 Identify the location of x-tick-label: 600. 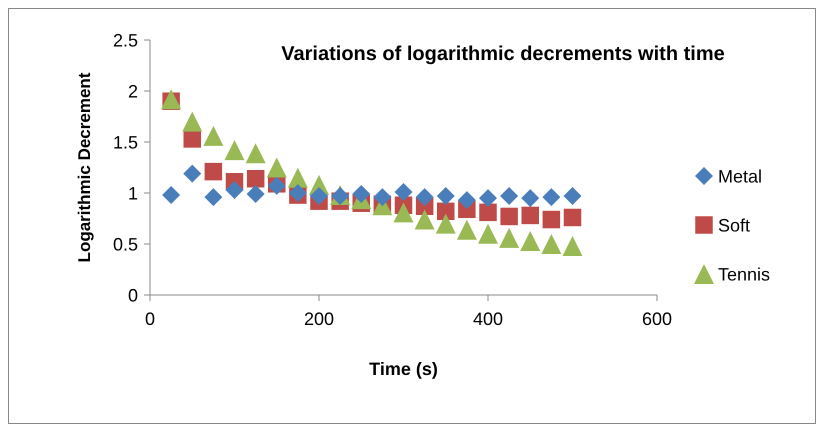
(657, 319).